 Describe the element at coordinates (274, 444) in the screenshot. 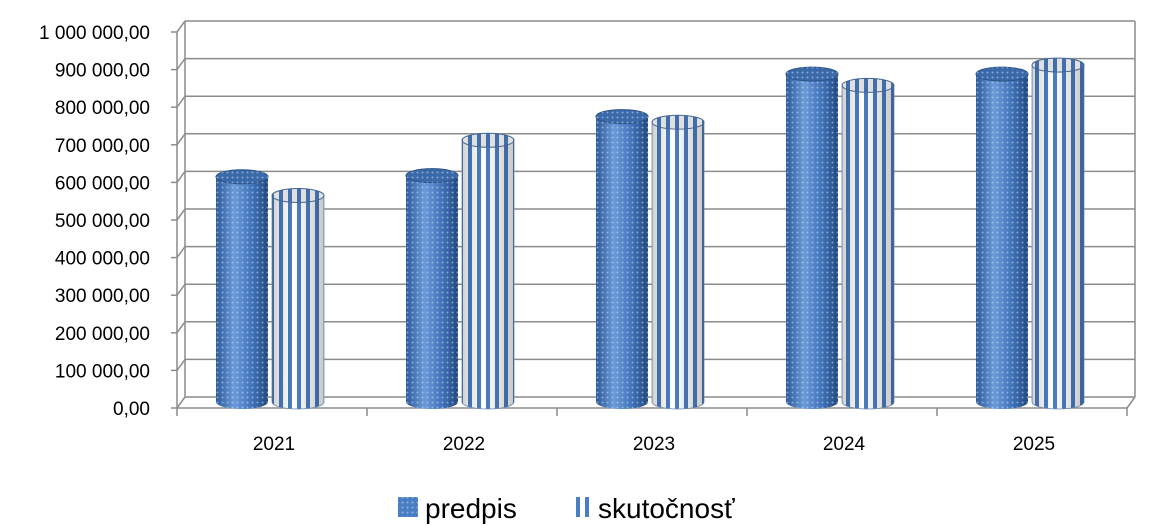

I see `x-tick-label: 2021` at that location.